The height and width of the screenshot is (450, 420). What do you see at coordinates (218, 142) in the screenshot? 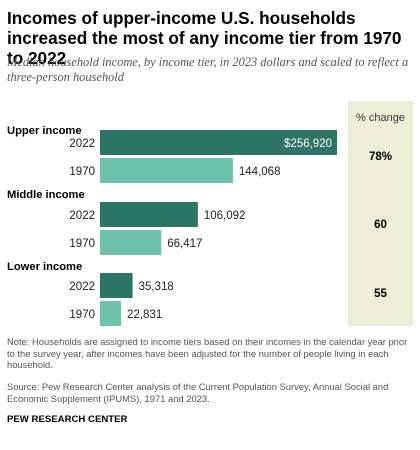
I see `bar-upper-income-2022` at bounding box center [218, 142].